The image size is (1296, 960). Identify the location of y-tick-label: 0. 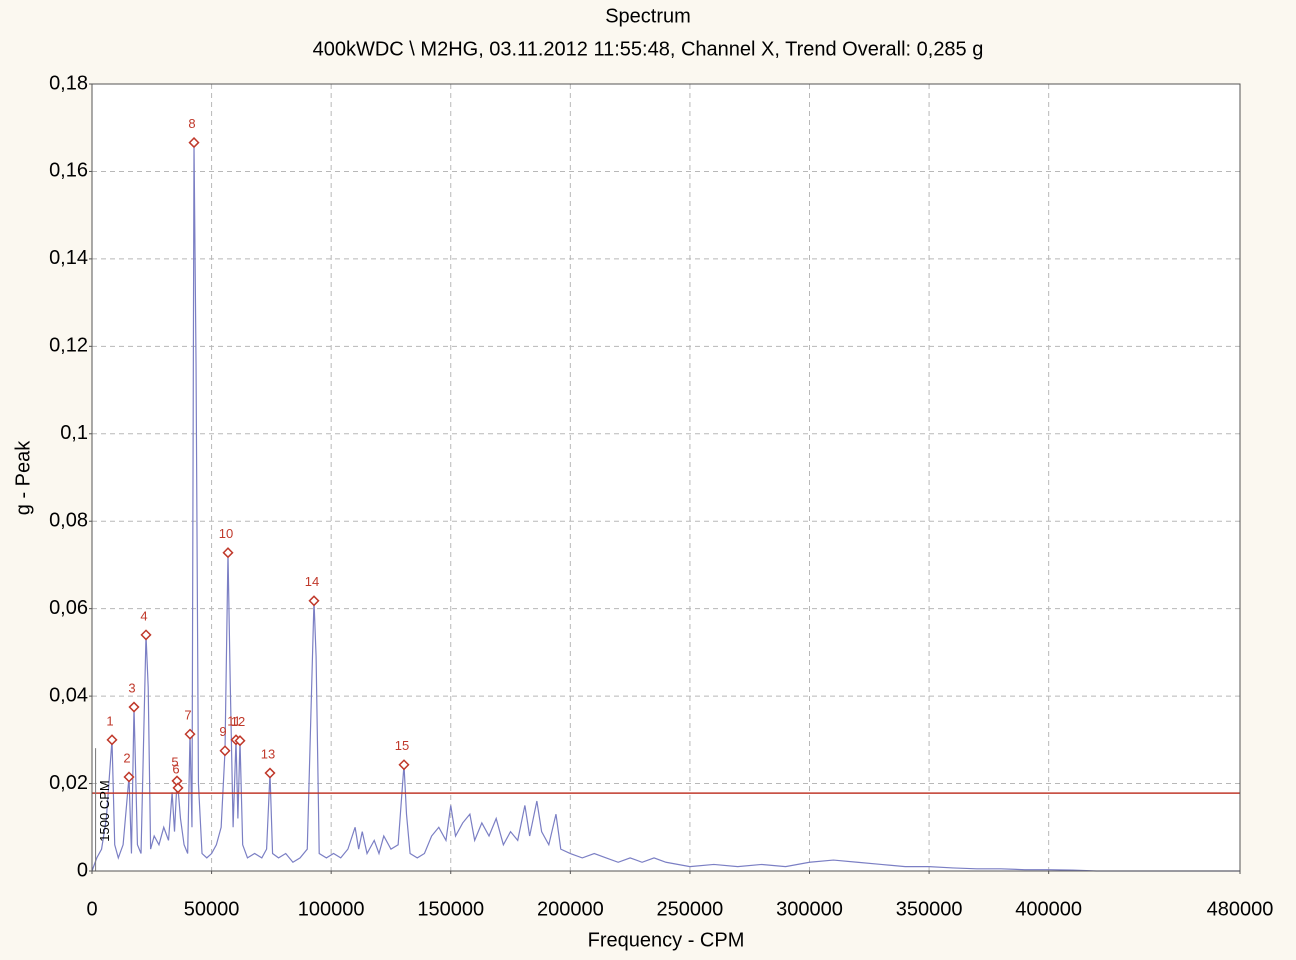
(82, 870).